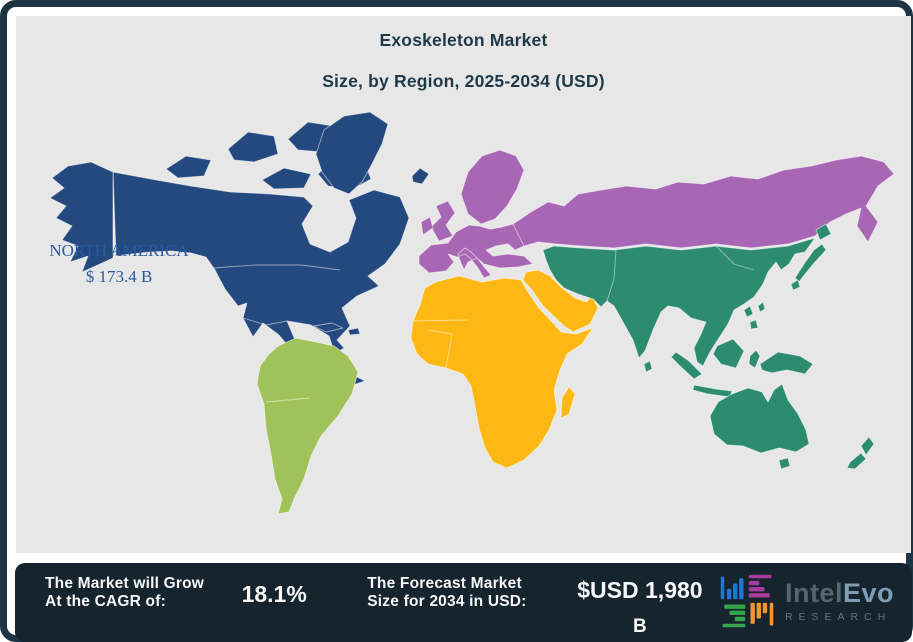 This screenshot has width=913, height=642. Describe the element at coordinates (679, 302) in the screenshot. I see `asia-mainland` at that location.